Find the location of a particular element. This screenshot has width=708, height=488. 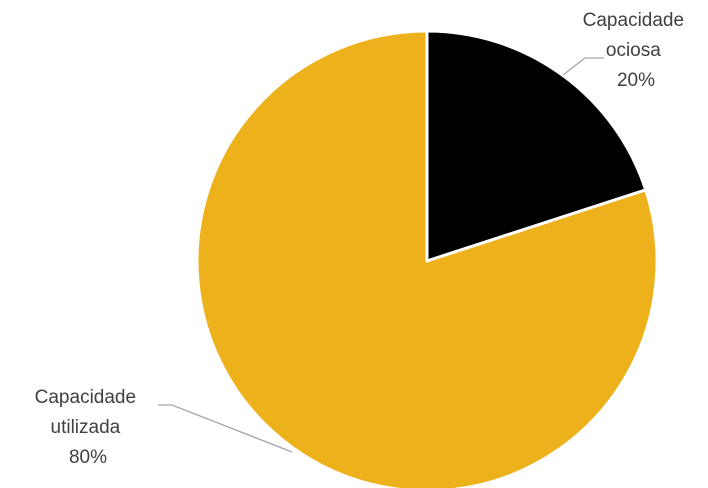

data-label-capacidade-ociosa: Capacidade ociosa 20% is located at coordinates (636, 50).